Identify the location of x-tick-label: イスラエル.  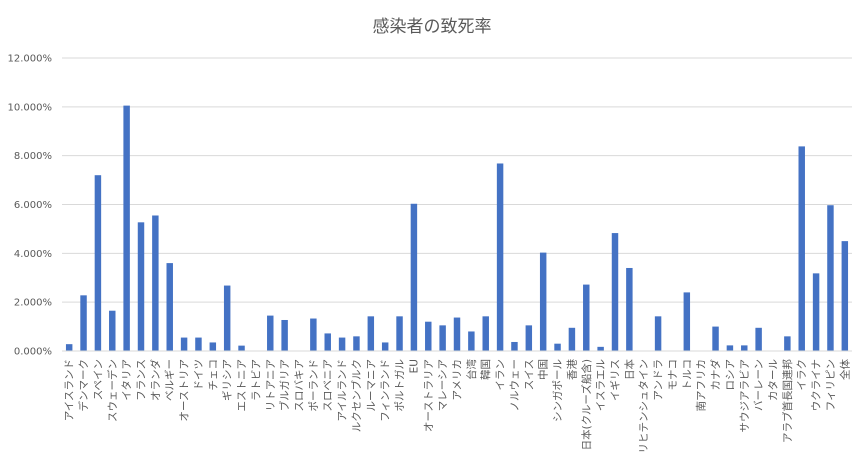
(601, 385).